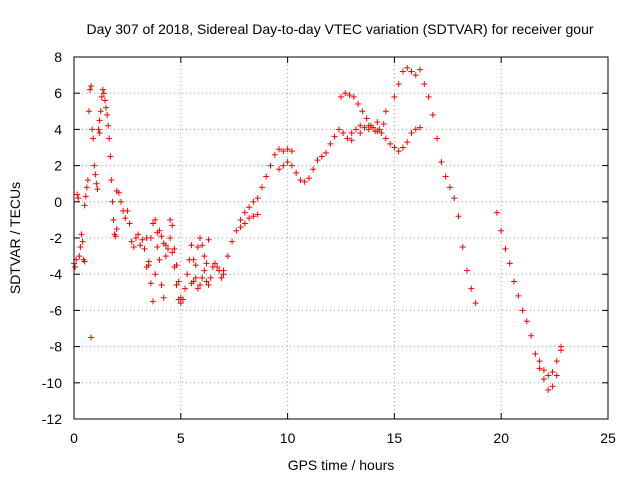 This screenshot has height=480, width=640. Describe the element at coordinates (74, 438) in the screenshot. I see `x-tick-label: 0` at that location.